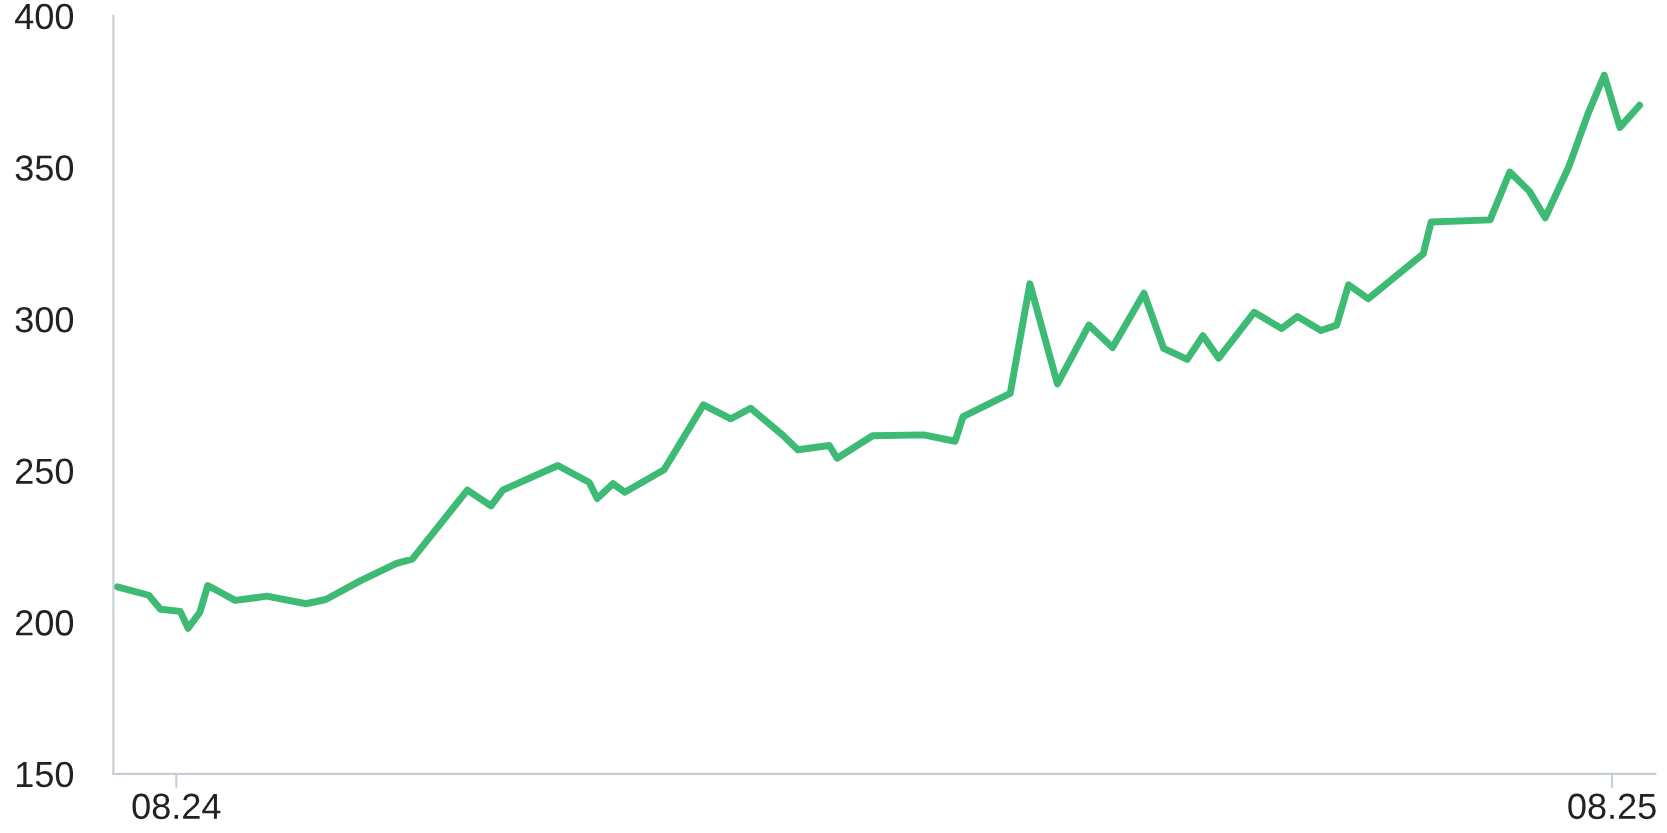  What do you see at coordinates (44, 168) in the screenshot?
I see `y-tick-label: 350` at bounding box center [44, 168].